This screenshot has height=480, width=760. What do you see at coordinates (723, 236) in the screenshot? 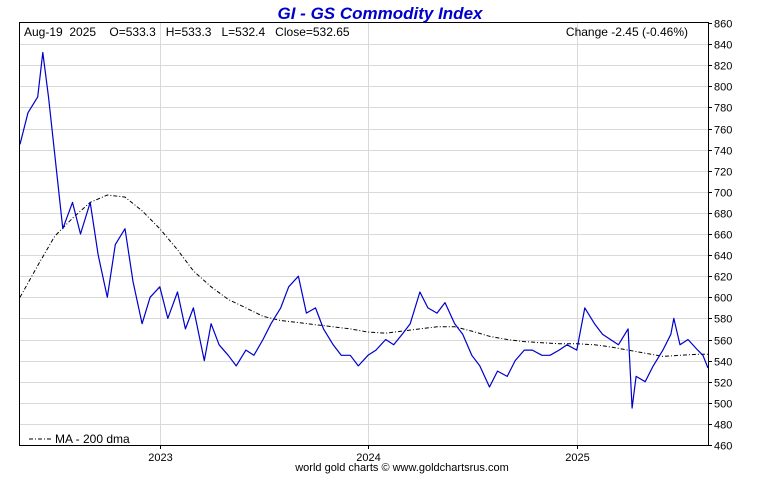
I see `y-tick-label: 660` at bounding box center [723, 236].